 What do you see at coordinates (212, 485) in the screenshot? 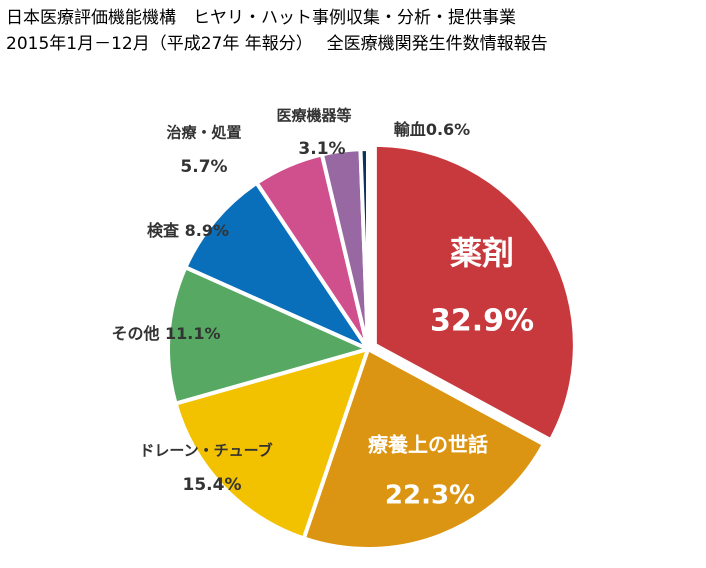
I see `slice-value-3: 15.4%` at bounding box center [212, 485].